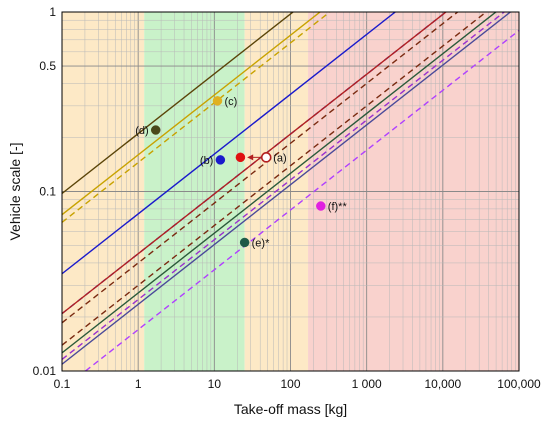 The width and height of the screenshot is (550, 427). Describe the element at coordinates (290, 384) in the screenshot. I see `x-tick-label: 100` at that location.